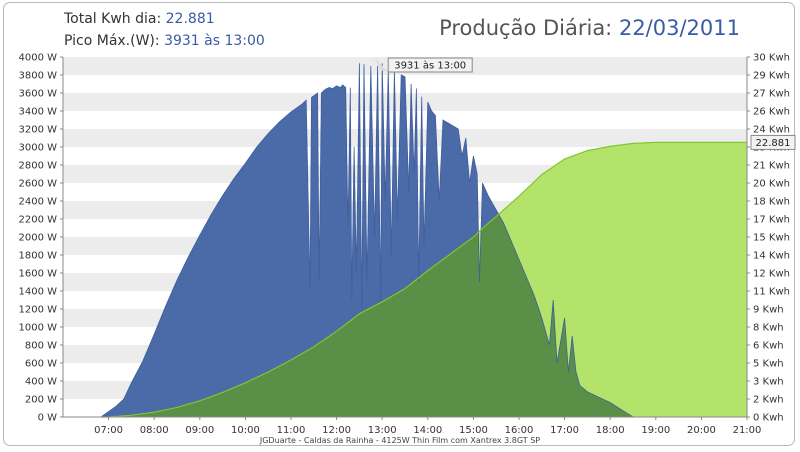  I want to click on y-left-tick-label: 3200 W, so click(37, 130).